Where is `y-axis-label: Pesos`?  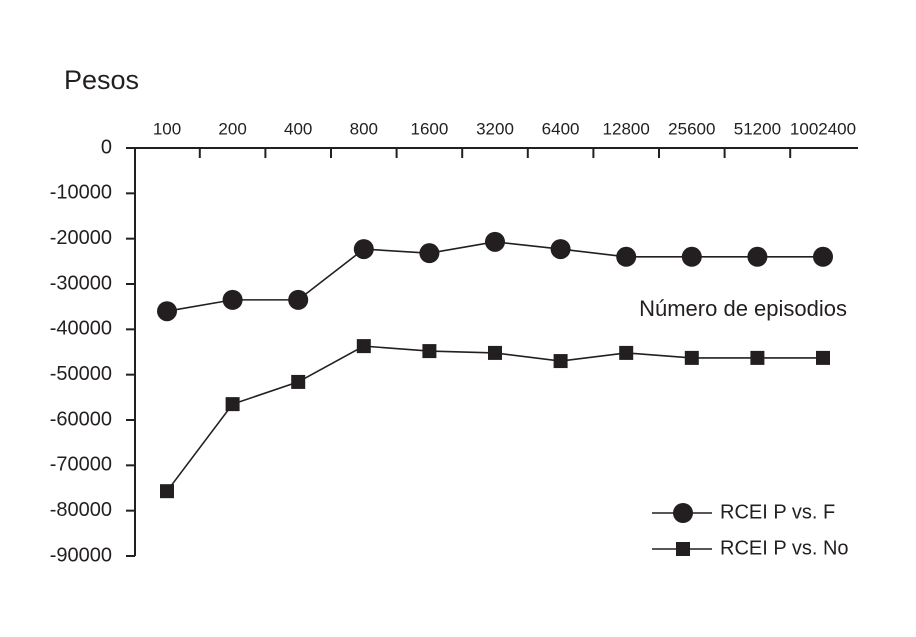
y-axis-label: Pesos is located at coordinates (101, 80).